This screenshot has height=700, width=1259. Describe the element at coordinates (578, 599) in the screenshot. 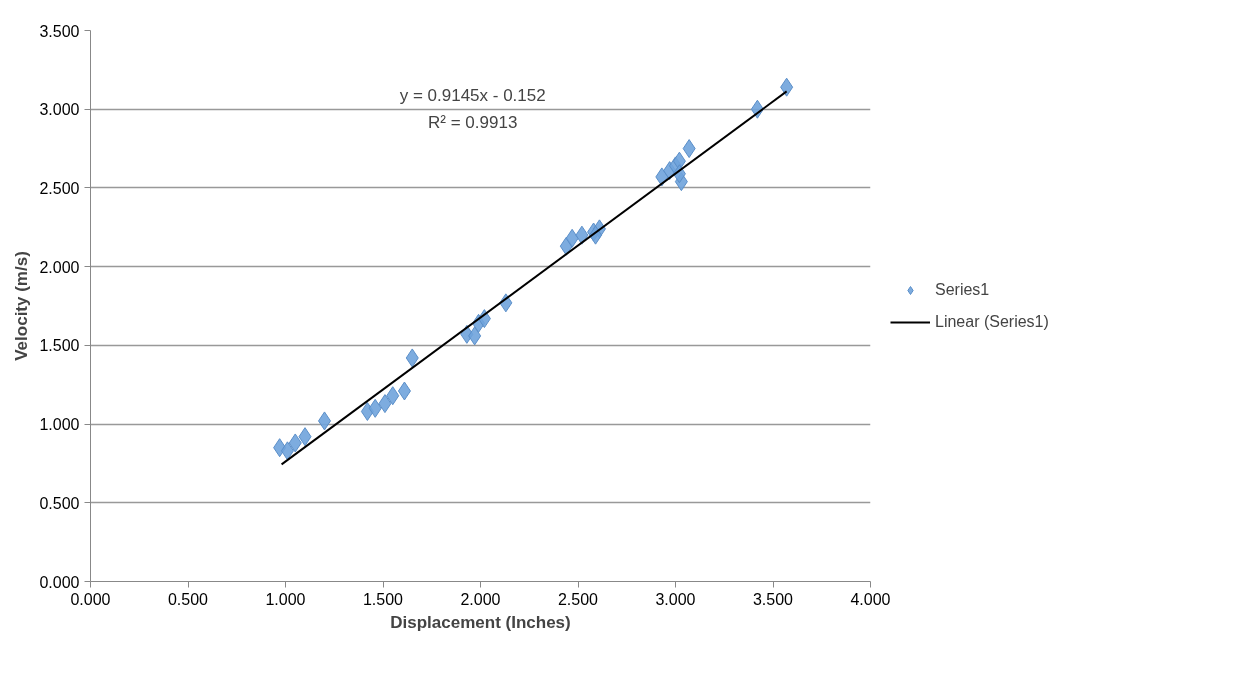

I see `x-tick-label: 2.500` at that location.